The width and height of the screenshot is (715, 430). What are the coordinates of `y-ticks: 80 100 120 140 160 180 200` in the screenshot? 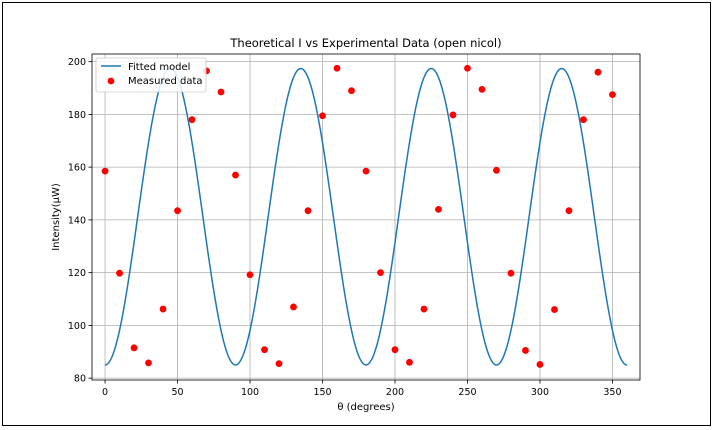 It's located at (80, 221).